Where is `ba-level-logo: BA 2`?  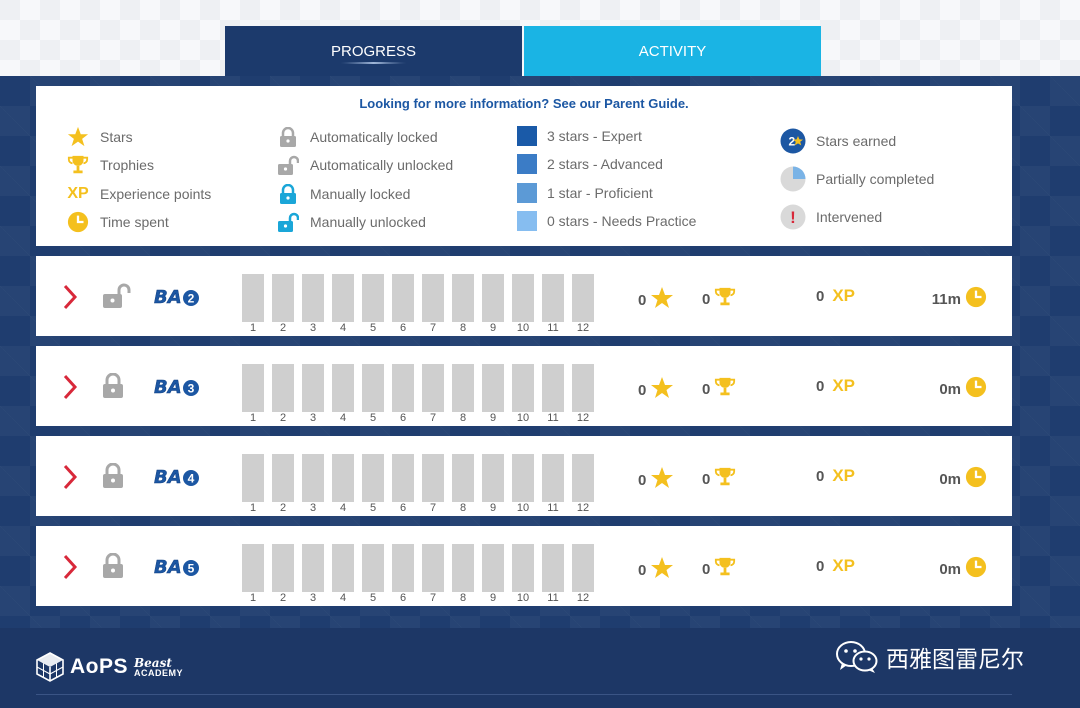
ba-level-logo: BA 2 is located at coordinates (178, 297).